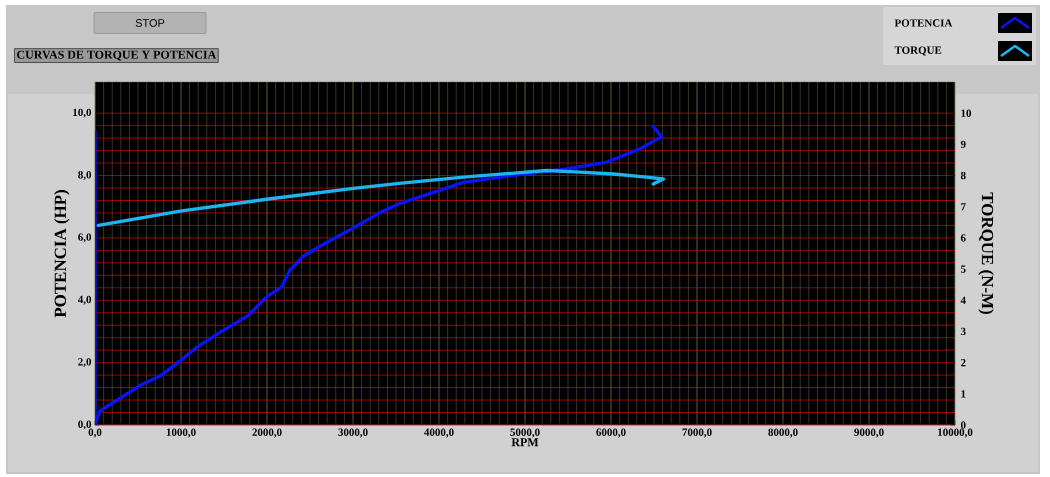  Describe the element at coordinates (267, 433) in the screenshot. I see `x-tick-label: 2000,0` at that location.